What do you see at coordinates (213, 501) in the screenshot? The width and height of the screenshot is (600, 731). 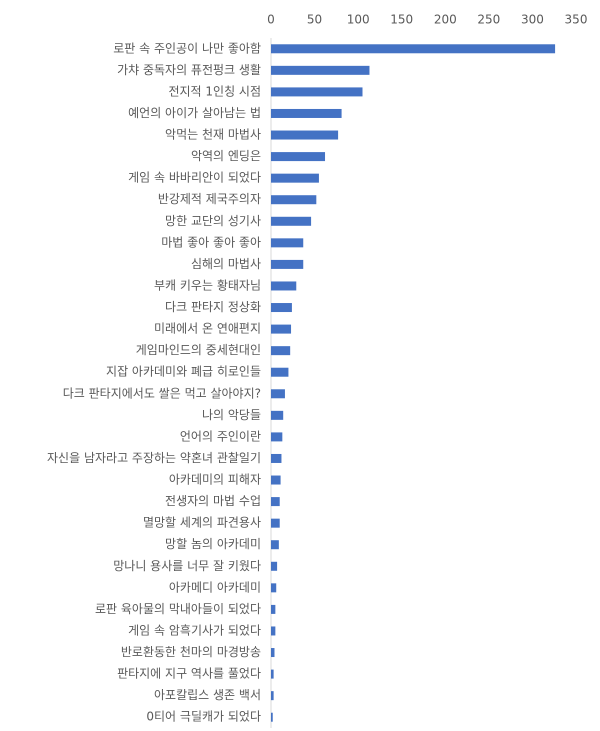 I see `y-tick-label: 전생자의 마법 수업` at bounding box center [213, 501].